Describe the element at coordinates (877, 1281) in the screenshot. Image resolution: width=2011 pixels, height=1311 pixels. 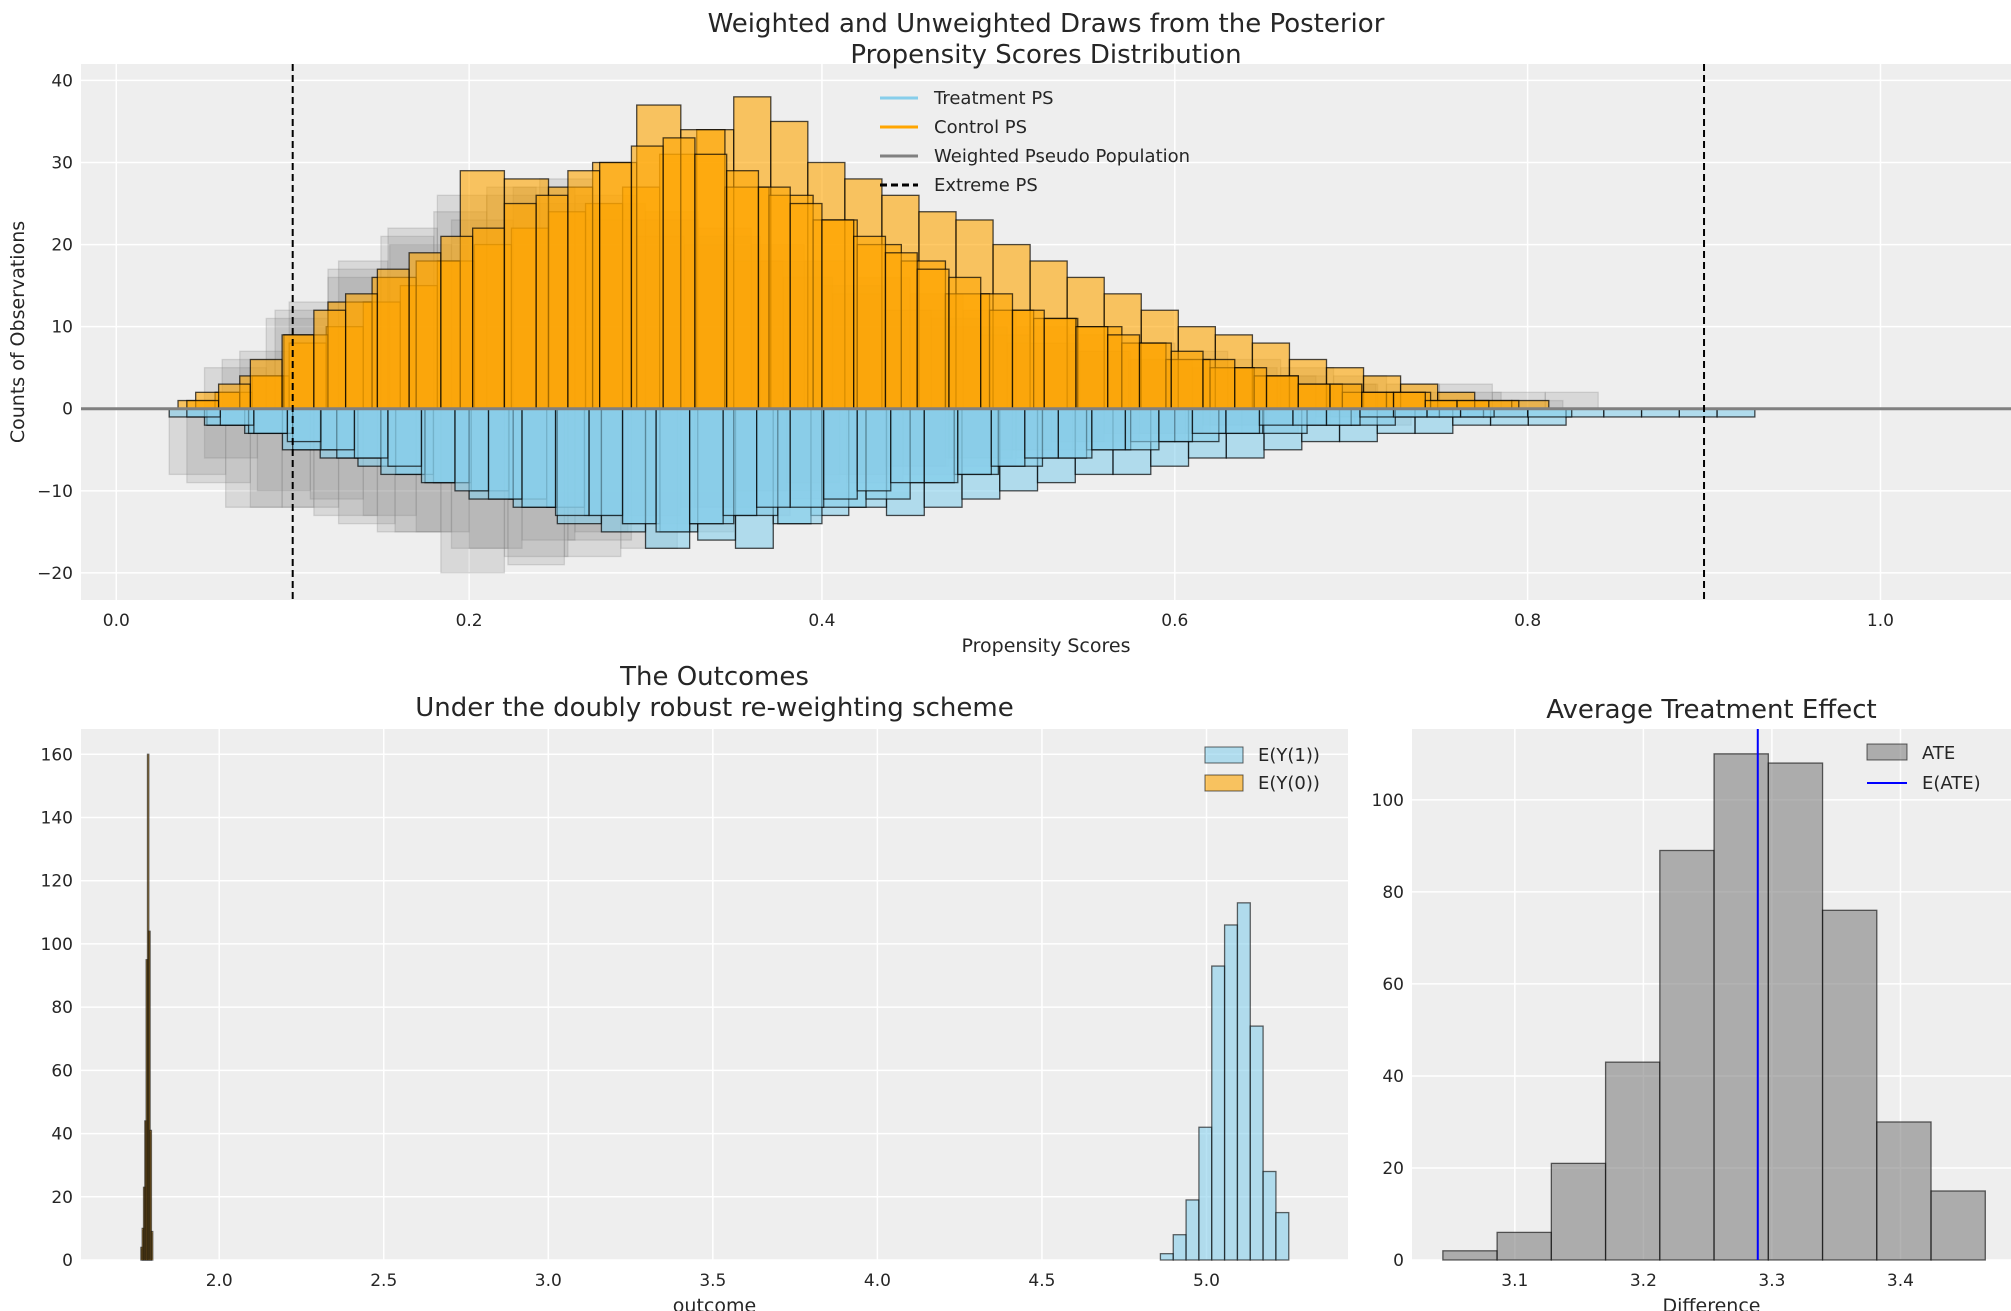
I see `x-tick-label: 4.0` at that location.